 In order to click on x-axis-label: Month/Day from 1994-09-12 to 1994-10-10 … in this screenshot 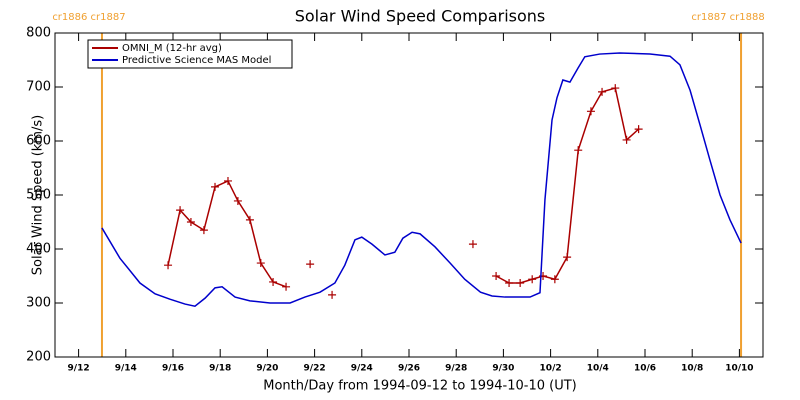, I will do `click(419, 386)`.